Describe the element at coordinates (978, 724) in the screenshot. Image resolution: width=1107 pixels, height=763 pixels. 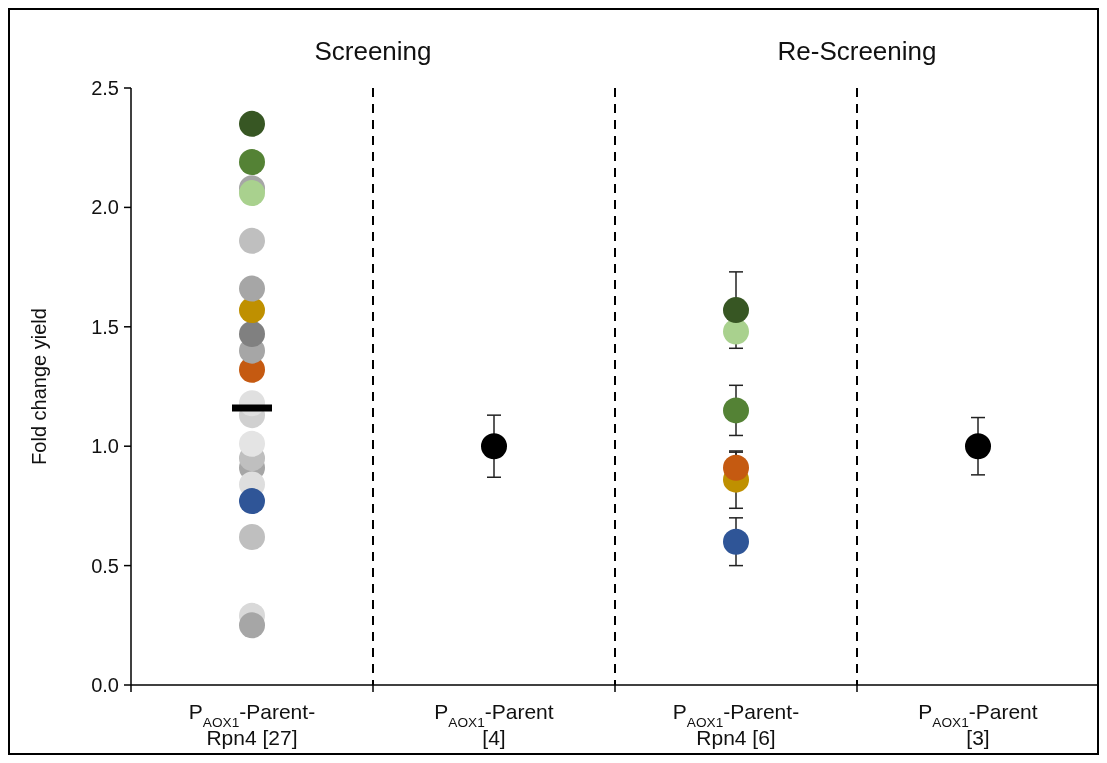
I see `x-tick-label: P$_{AOX1}$-Parent [3]` at that location.